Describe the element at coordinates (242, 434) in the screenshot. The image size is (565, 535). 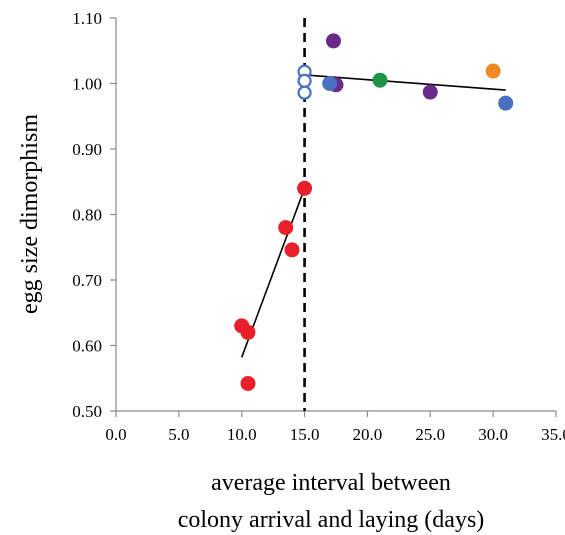
I see `x-tick-label: 10.0` at that location.